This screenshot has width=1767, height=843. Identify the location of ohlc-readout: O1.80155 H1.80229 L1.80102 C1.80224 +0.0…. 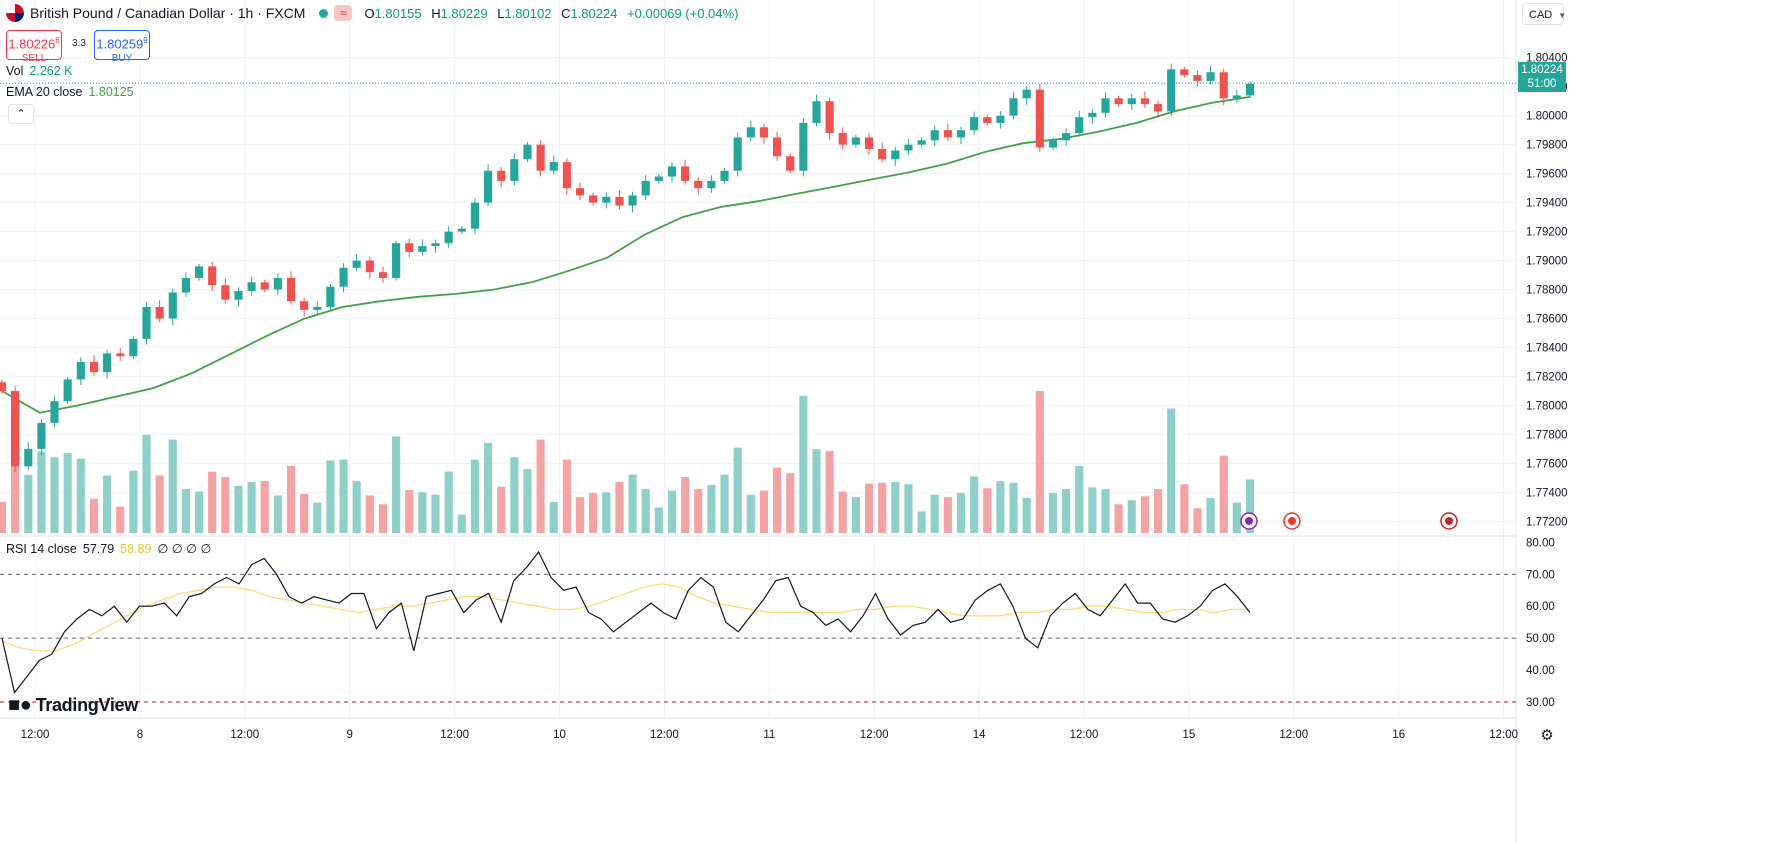
(551, 13).